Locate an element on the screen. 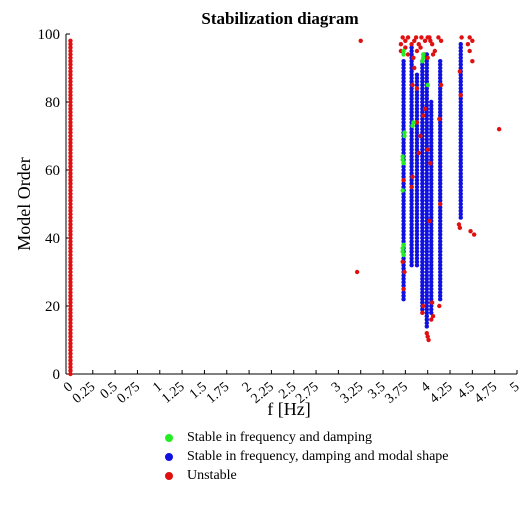 Image resolution: width=522 pixels, height=508 pixels. legend-item-unstable: Unstable is located at coordinates (306, 475).